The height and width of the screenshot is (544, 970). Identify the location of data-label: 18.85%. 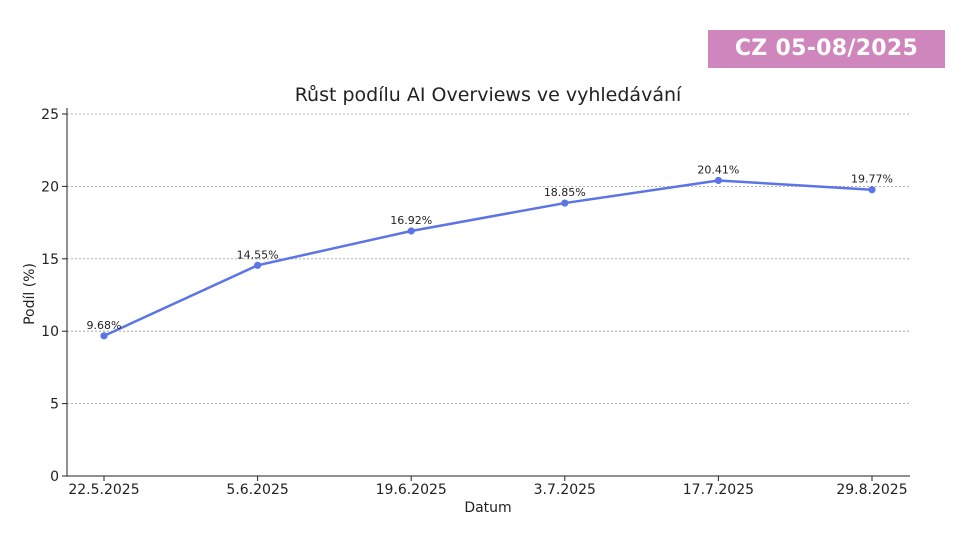
(565, 192).